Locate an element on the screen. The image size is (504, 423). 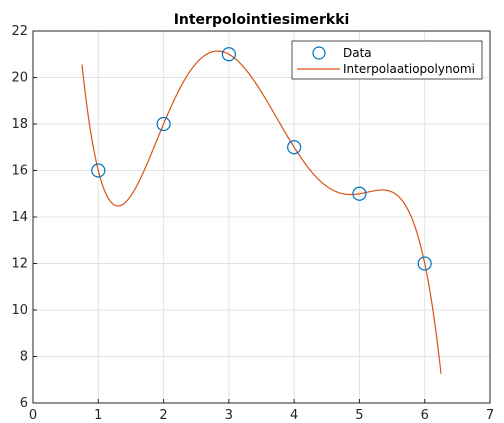
y-tick-label: 16 is located at coordinates (19, 171).